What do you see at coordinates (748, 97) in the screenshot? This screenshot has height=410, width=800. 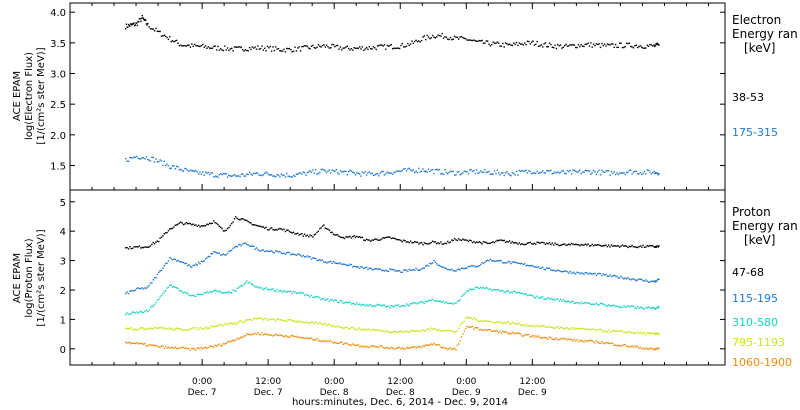 I see `electron-legend-38-53: 38-53` at bounding box center [748, 97].